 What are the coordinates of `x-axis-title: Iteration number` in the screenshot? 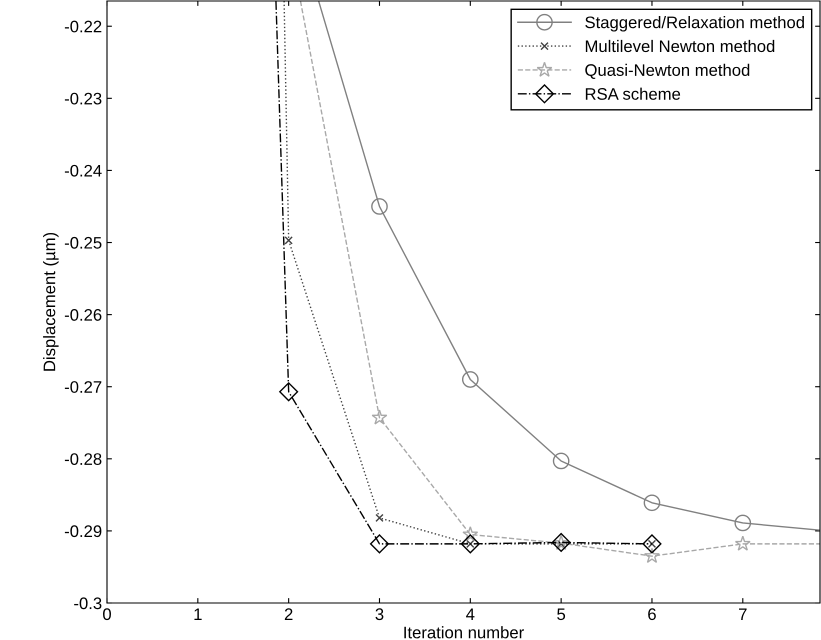 It's located at (464, 632).